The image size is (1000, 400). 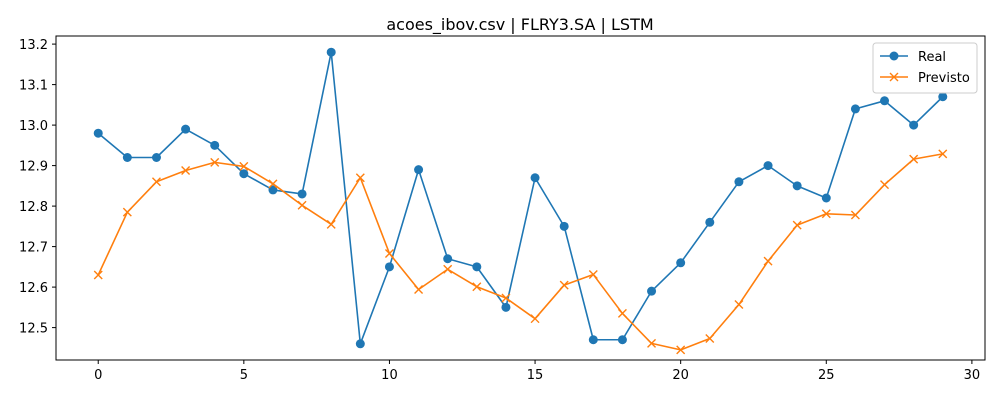 What do you see at coordinates (519, 25) in the screenshot?
I see `chart-title: acoes_ibov.csv | FLRY3.SA | LSTM` at bounding box center [519, 25].